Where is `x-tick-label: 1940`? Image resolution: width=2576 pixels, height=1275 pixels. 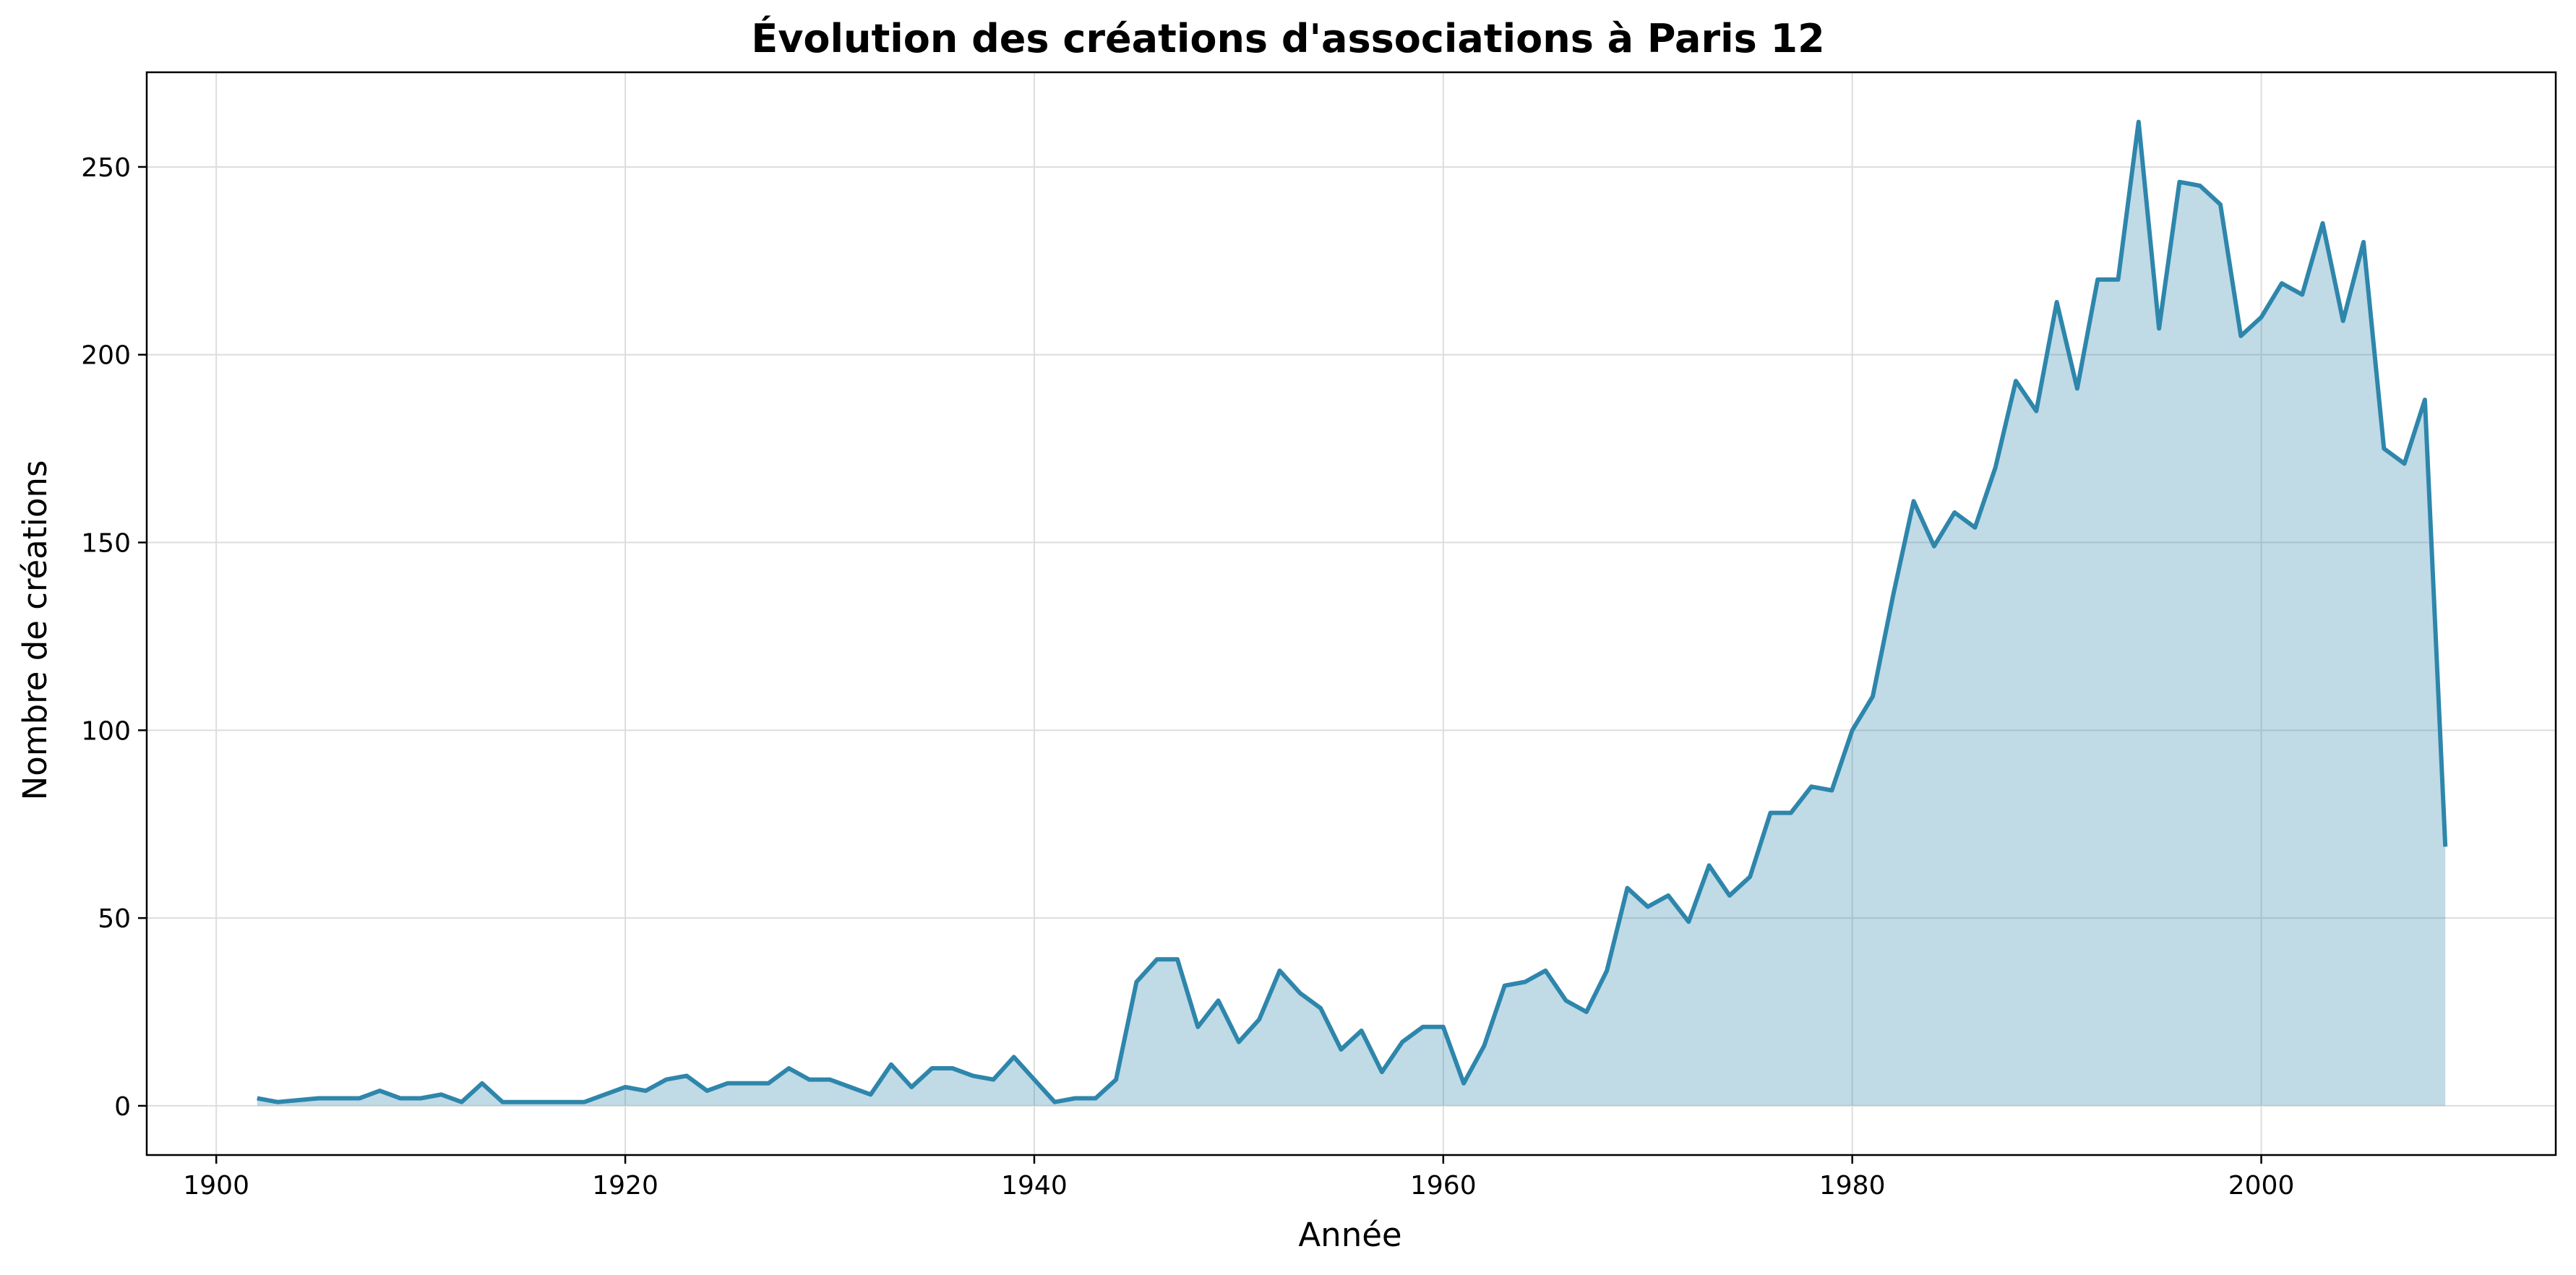
x-tick-label: 1940 is located at coordinates (1035, 1186).